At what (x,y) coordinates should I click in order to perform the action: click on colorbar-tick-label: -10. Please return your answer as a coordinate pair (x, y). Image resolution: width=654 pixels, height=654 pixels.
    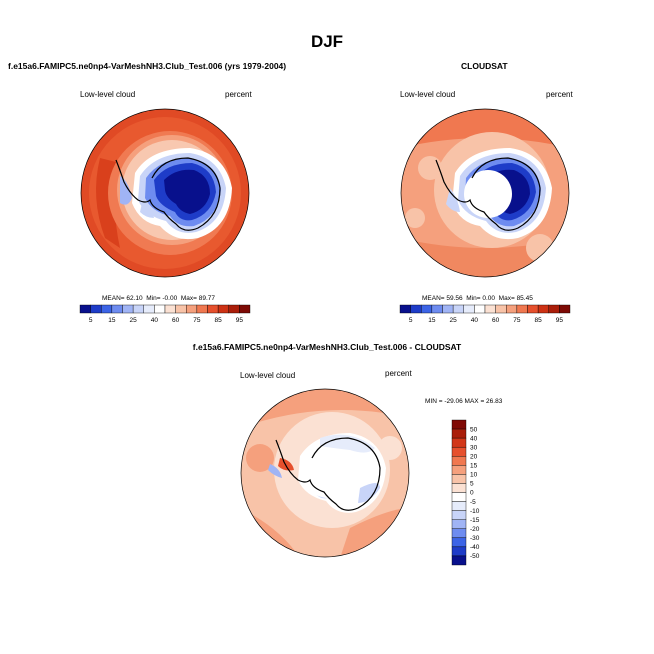
    Looking at the image, I should click on (475, 511).